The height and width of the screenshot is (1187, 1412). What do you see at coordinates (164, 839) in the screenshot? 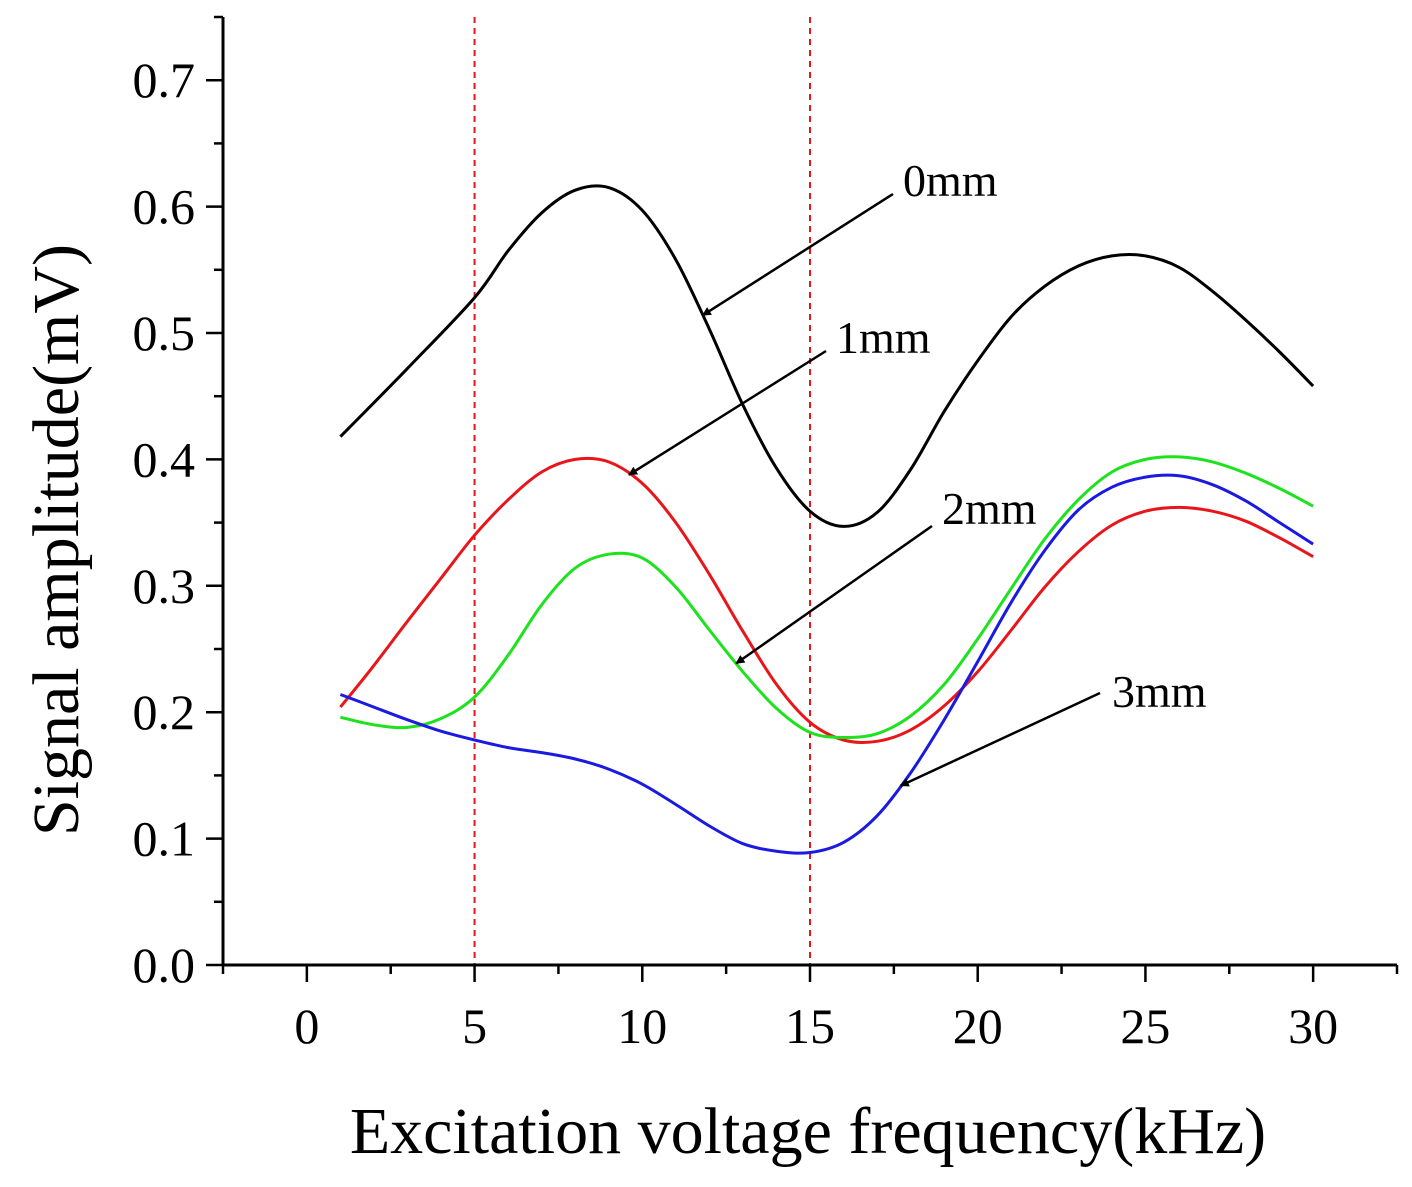
I see `y-tick-label: 0.1` at bounding box center [164, 839].